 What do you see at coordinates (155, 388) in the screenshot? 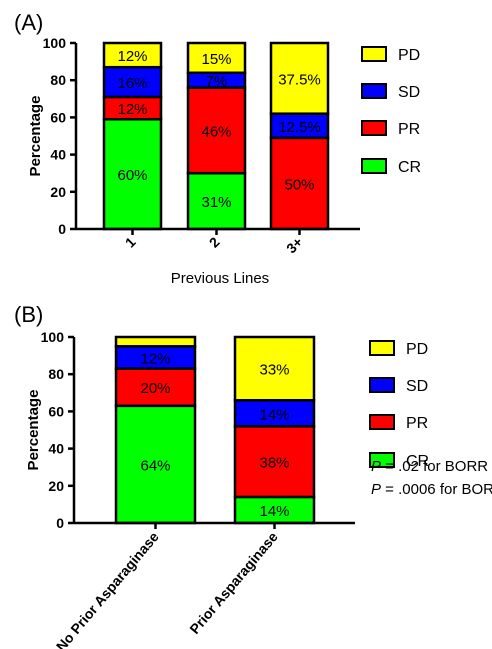
I see `data-label: 20%` at bounding box center [155, 388].